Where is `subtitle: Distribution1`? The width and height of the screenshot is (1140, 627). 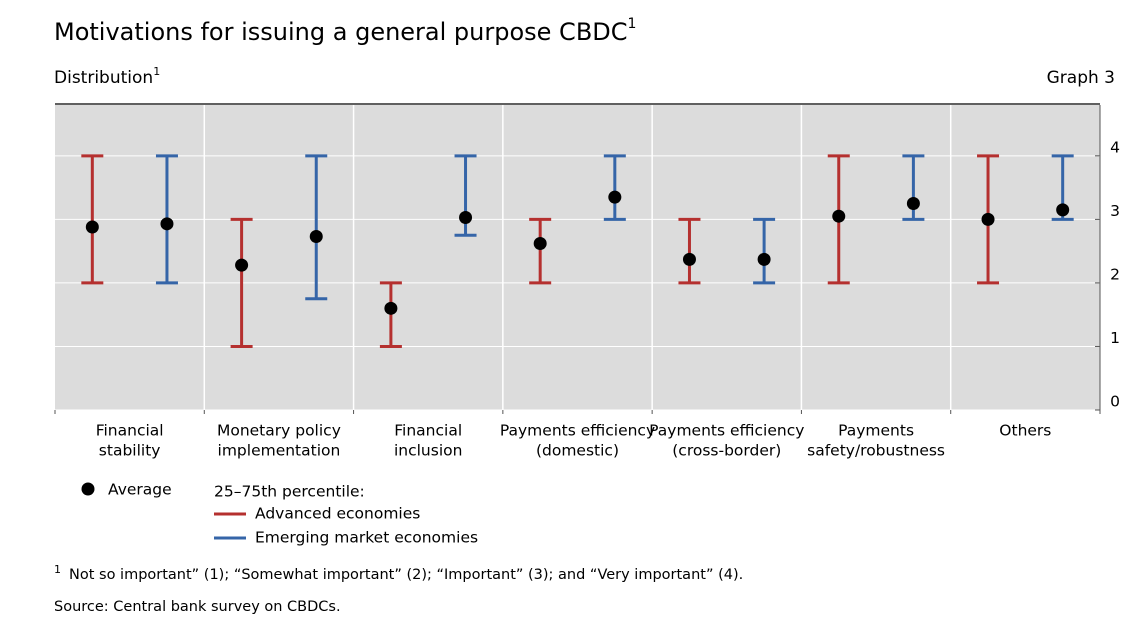
subtitle: Distribution1 is located at coordinates (107, 76).